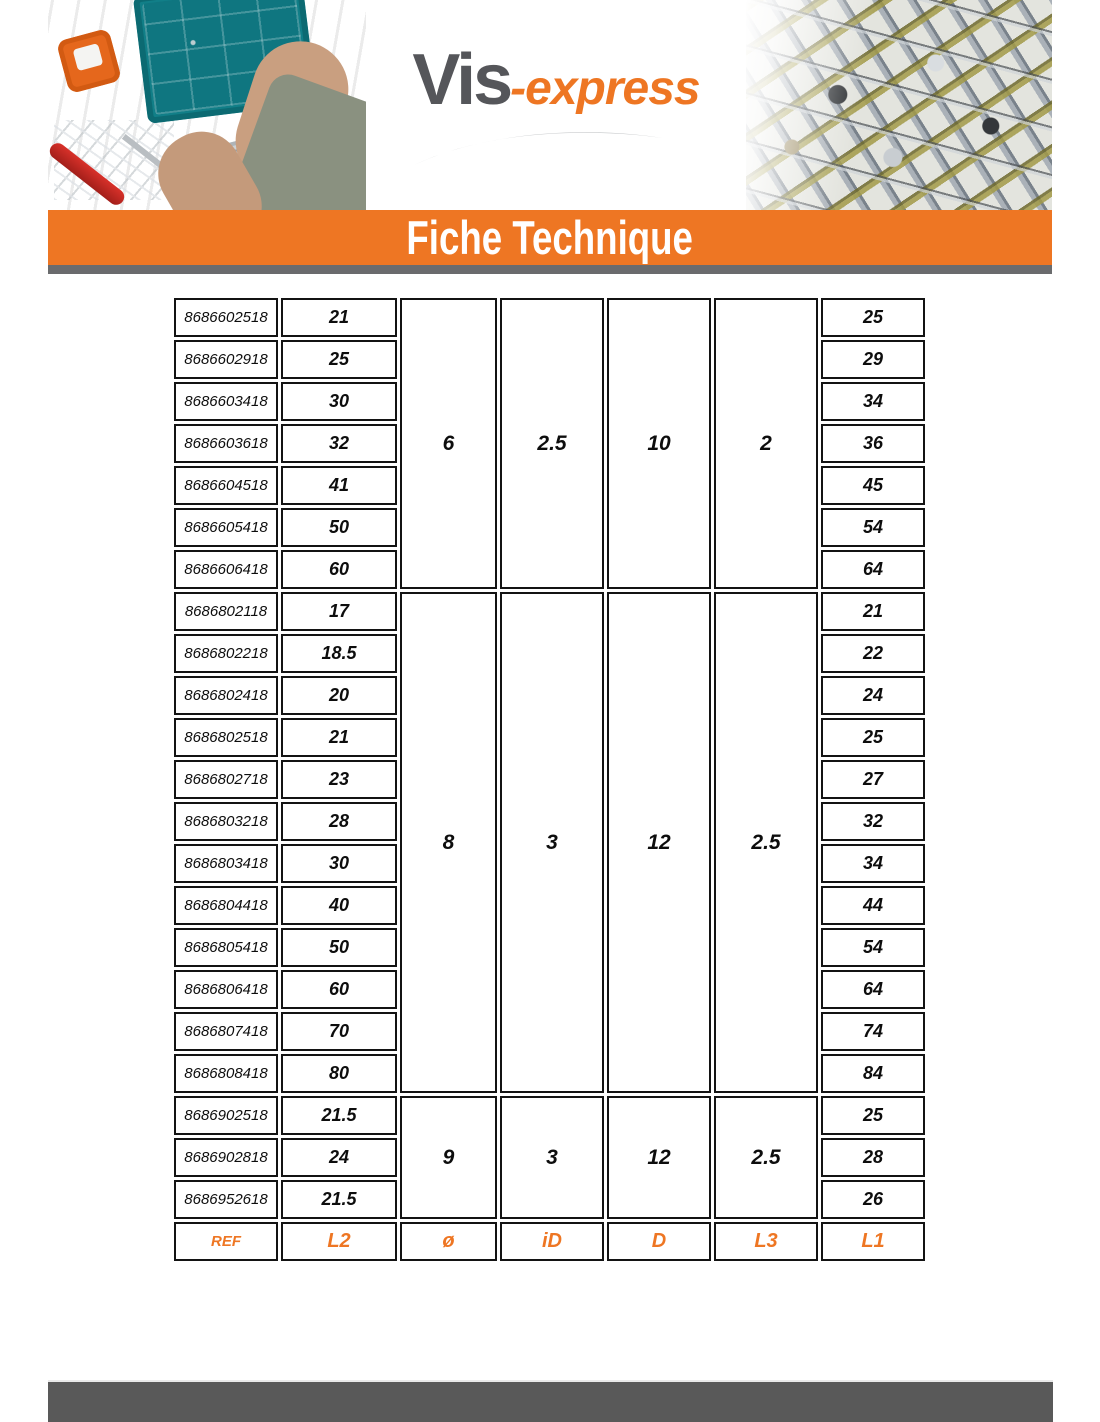  I want to click on inner-diameter-merged-cell: 2.5, so click(552, 443).